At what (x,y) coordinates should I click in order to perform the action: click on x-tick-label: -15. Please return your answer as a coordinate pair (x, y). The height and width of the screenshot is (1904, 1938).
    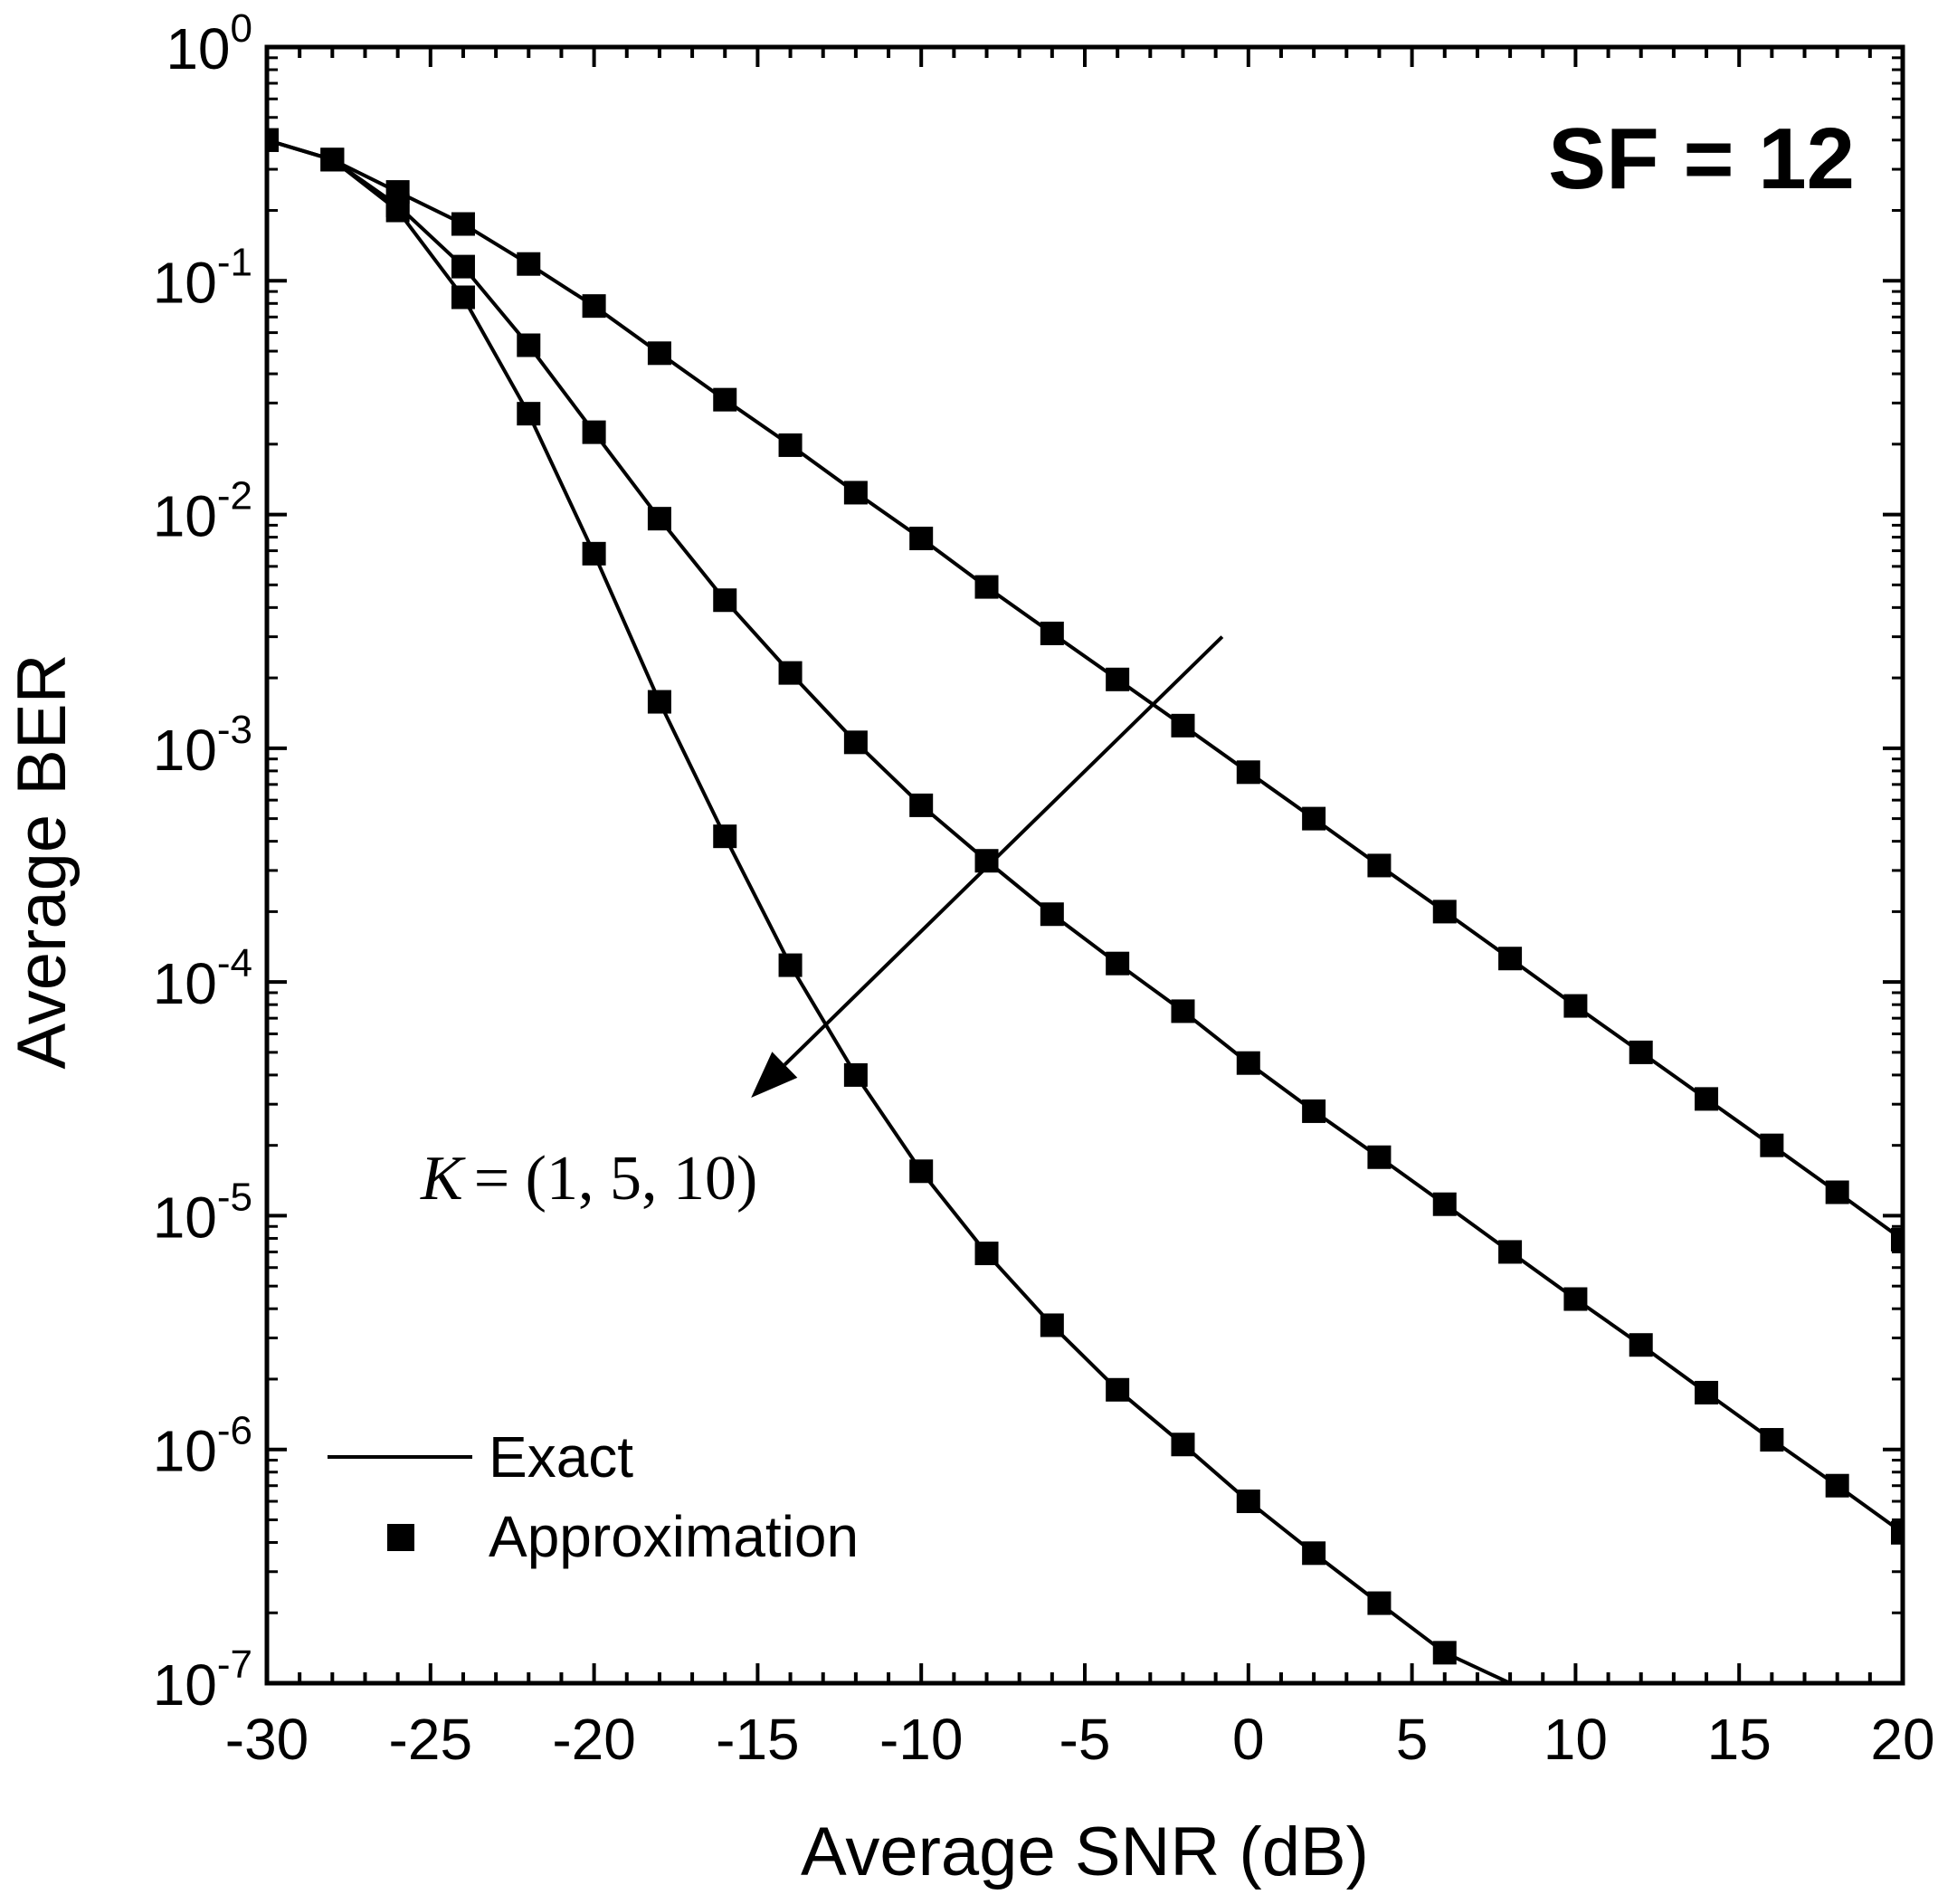
    Looking at the image, I should click on (758, 1739).